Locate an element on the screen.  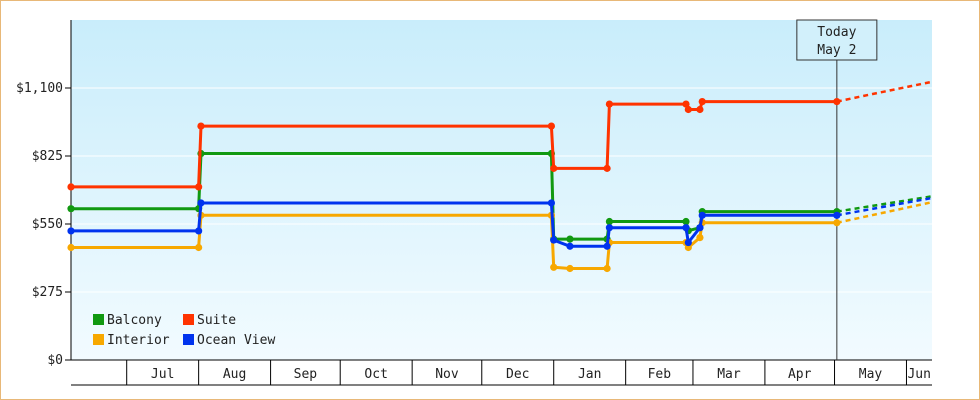
month-label: Oct is located at coordinates (375, 374).